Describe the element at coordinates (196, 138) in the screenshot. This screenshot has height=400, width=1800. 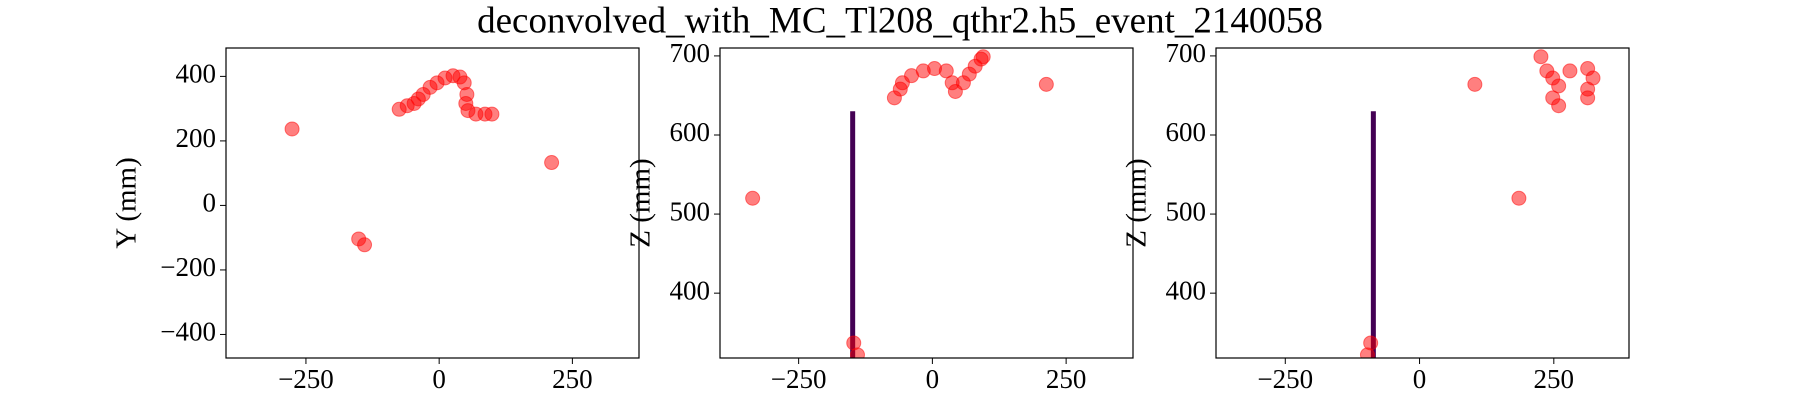
I see `y-tick-label: 200` at that location.